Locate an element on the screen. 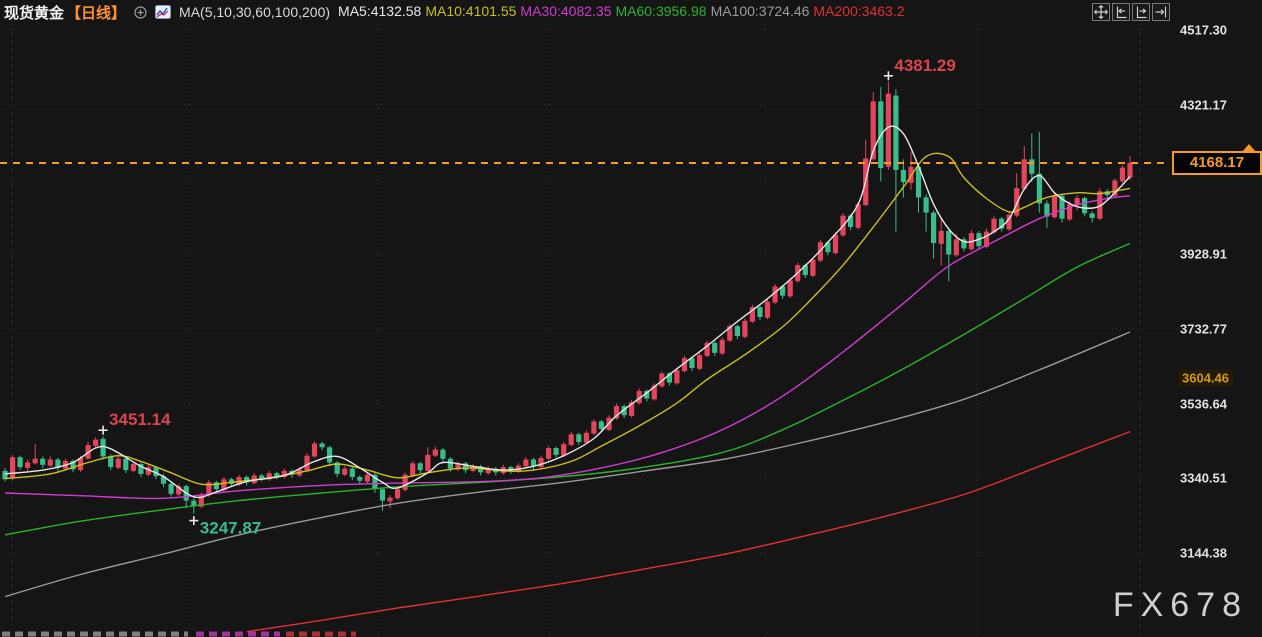 The height and width of the screenshot is (637, 1262). price-up-arrow-icon is located at coordinates (1249, 148).